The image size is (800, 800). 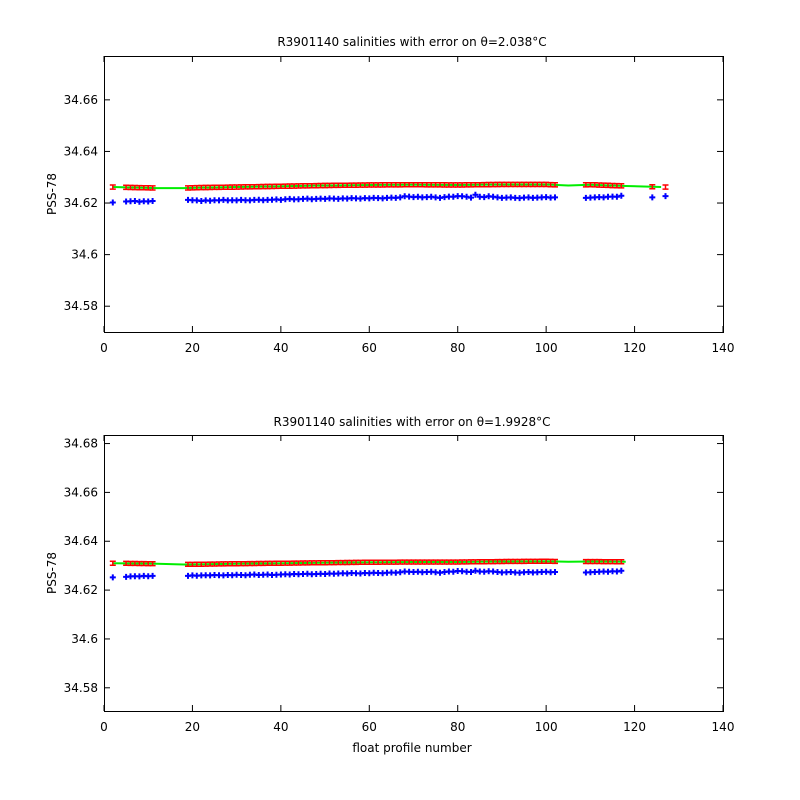 I want to click on plot-bottom-y-tick-label: 34.6, so click(x=84, y=639).